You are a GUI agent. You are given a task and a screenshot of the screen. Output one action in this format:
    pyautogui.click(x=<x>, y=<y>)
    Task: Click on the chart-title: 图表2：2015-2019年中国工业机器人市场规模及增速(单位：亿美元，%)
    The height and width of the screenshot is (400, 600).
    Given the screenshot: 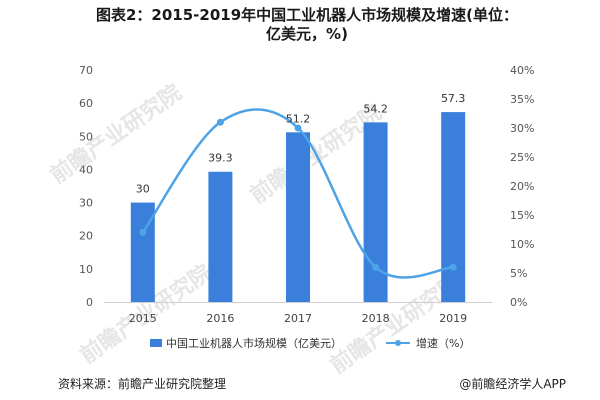 What is the action you would take?
    pyautogui.click(x=307, y=24)
    